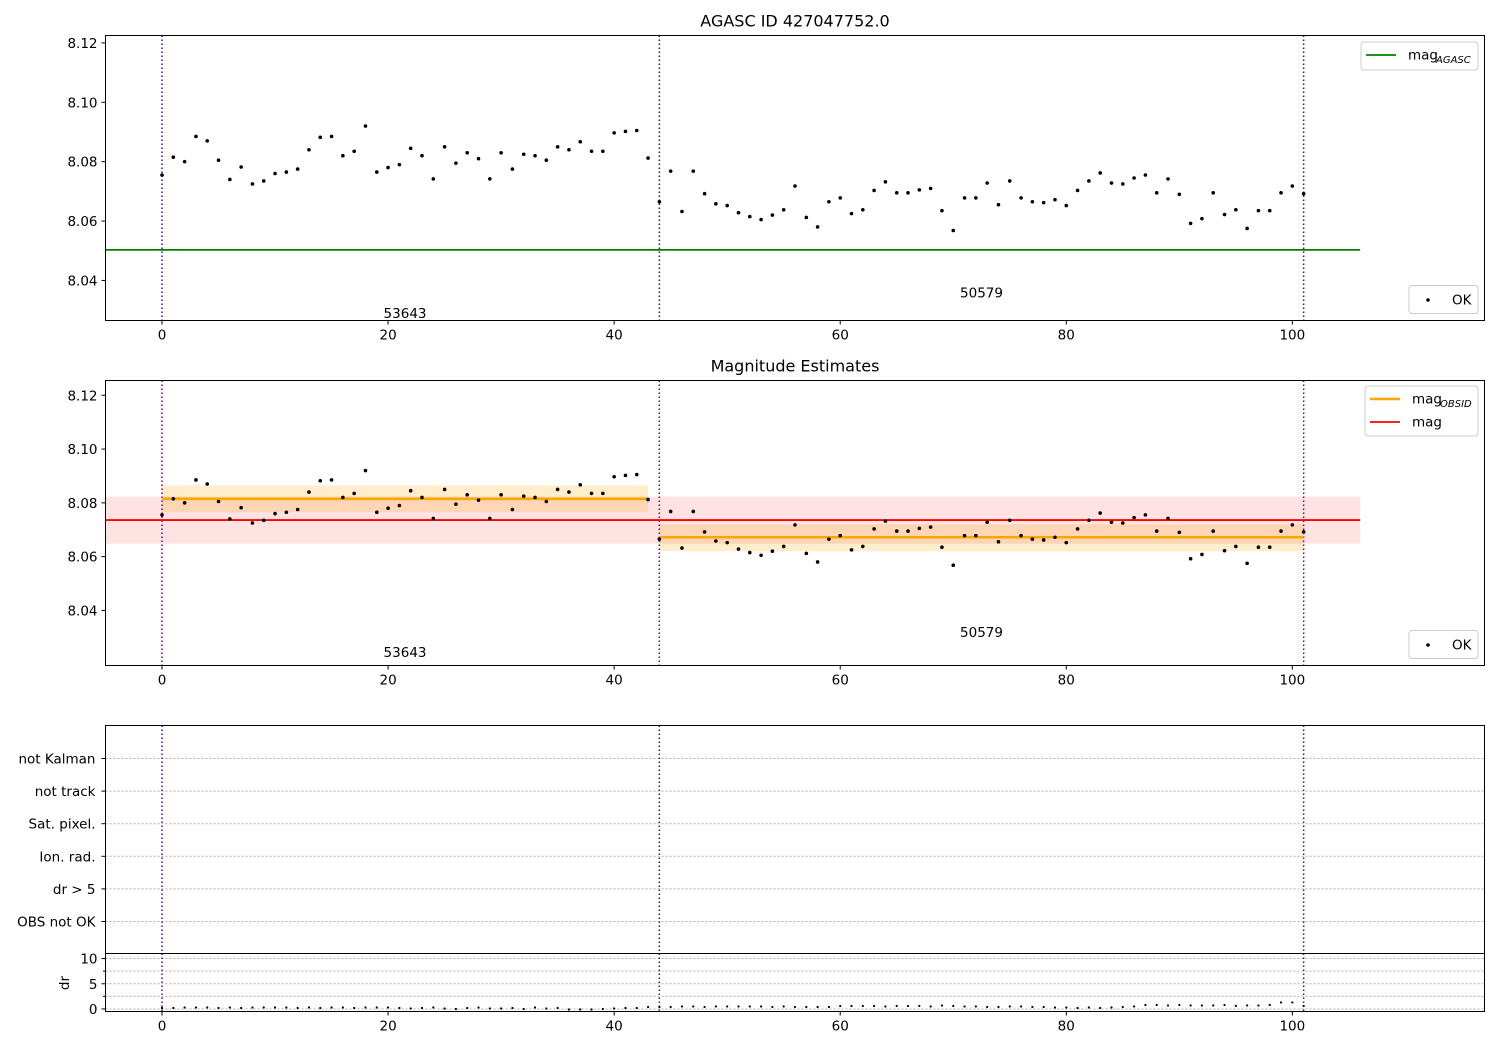 Image resolution: width=1500 pixels, height=1050 pixels. Describe the element at coordinates (1462, 646) in the screenshot. I see `legend-label: OK` at that location.